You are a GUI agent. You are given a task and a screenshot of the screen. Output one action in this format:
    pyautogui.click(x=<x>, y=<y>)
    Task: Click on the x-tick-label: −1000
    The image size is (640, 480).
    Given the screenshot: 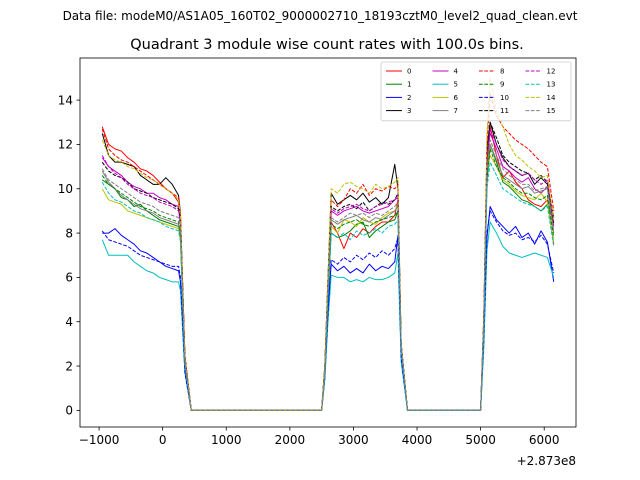 What is the action you would take?
    pyautogui.click(x=99, y=440)
    